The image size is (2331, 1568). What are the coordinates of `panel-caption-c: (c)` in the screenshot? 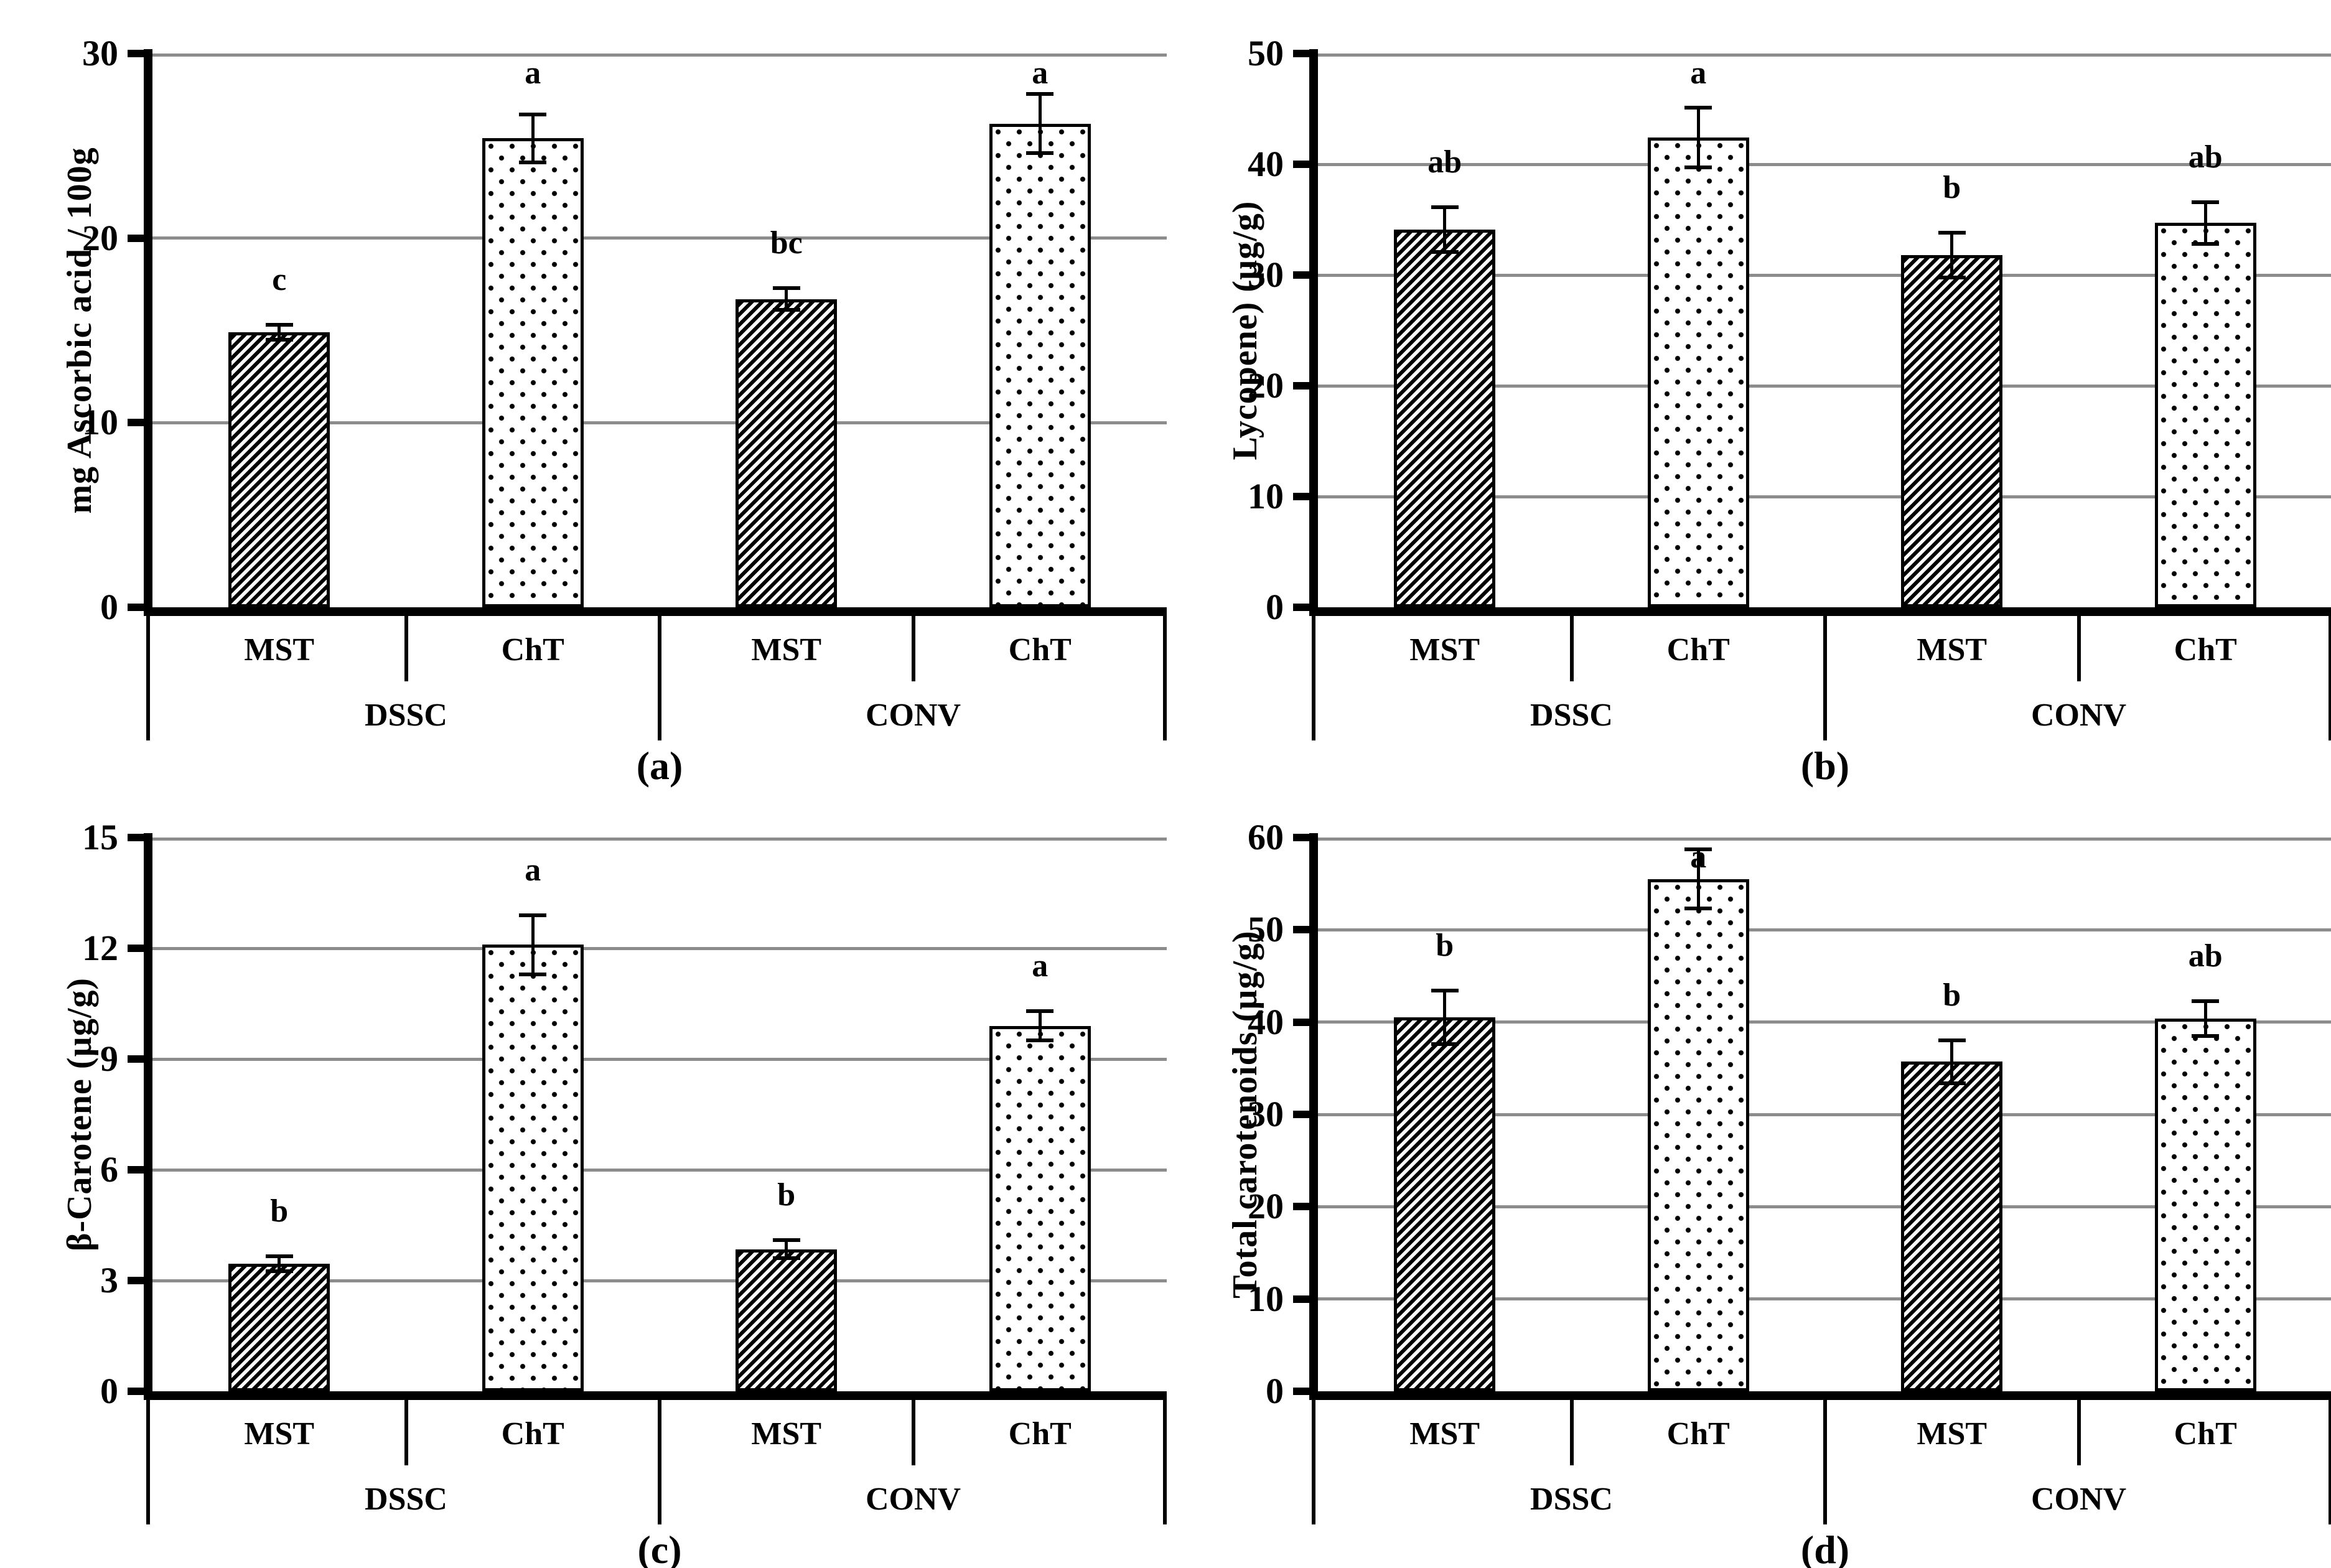 It's located at (660, 1548).